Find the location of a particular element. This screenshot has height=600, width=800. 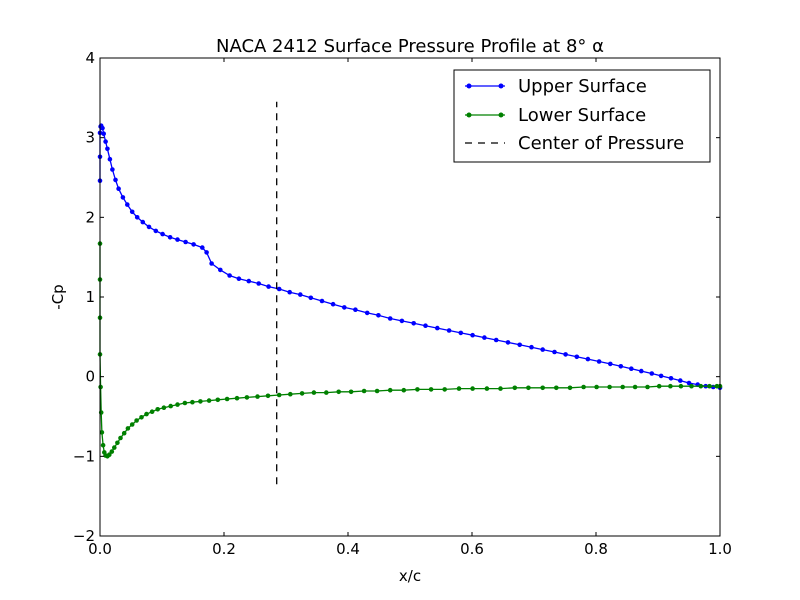

y-tick-label: 1 is located at coordinates (90, 297).